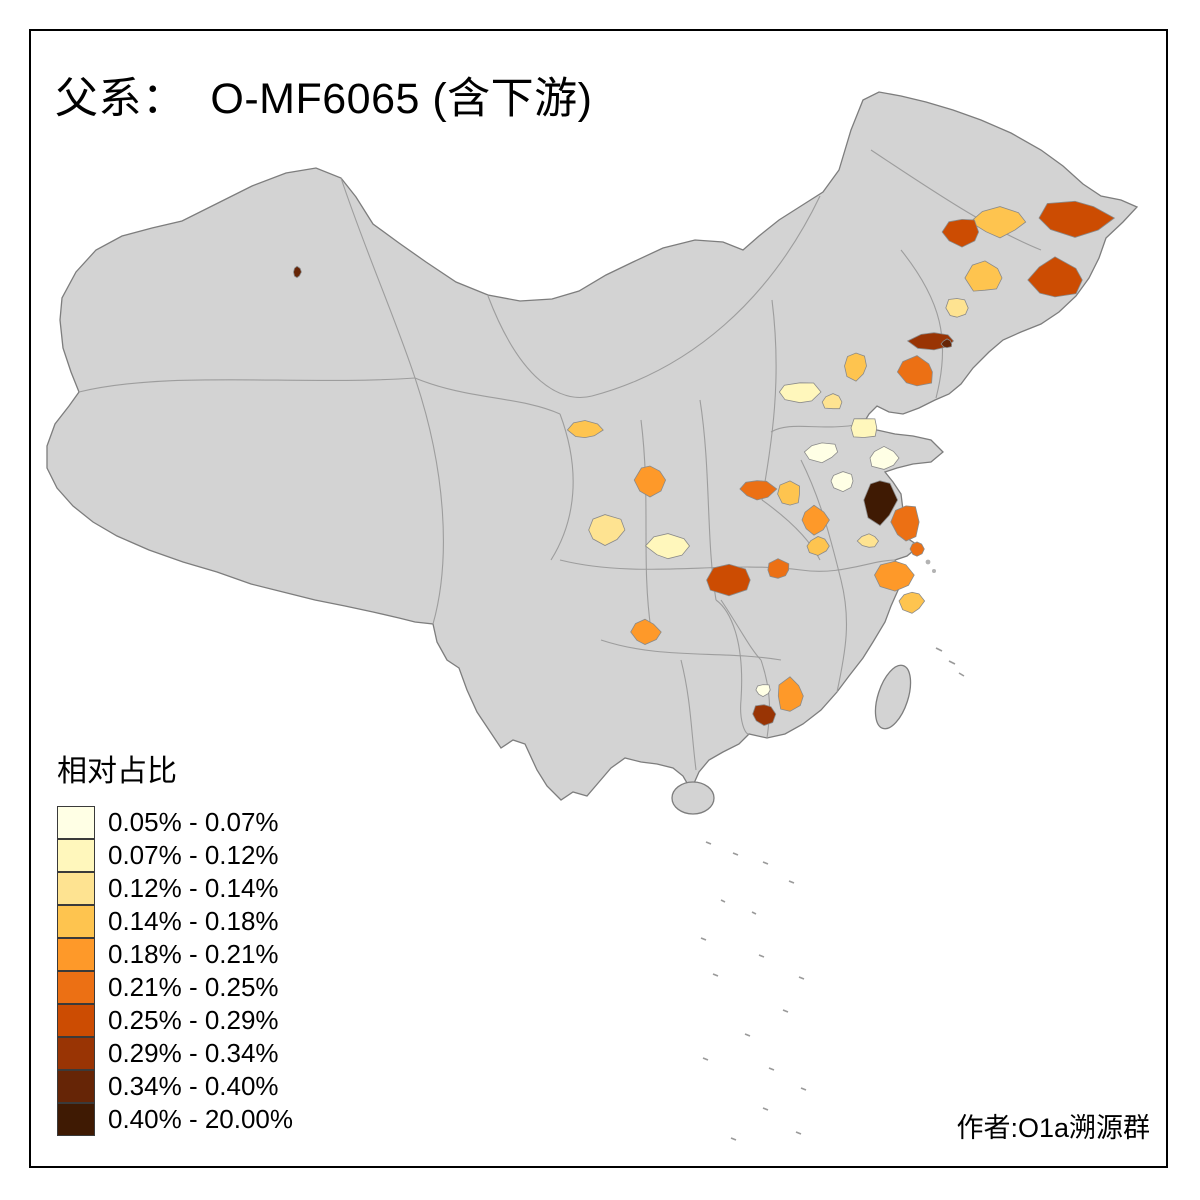 This screenshot has height=1200, width=1200. I want to click on legend-label: 0.40% - 20.00%, so click(201, 1119).